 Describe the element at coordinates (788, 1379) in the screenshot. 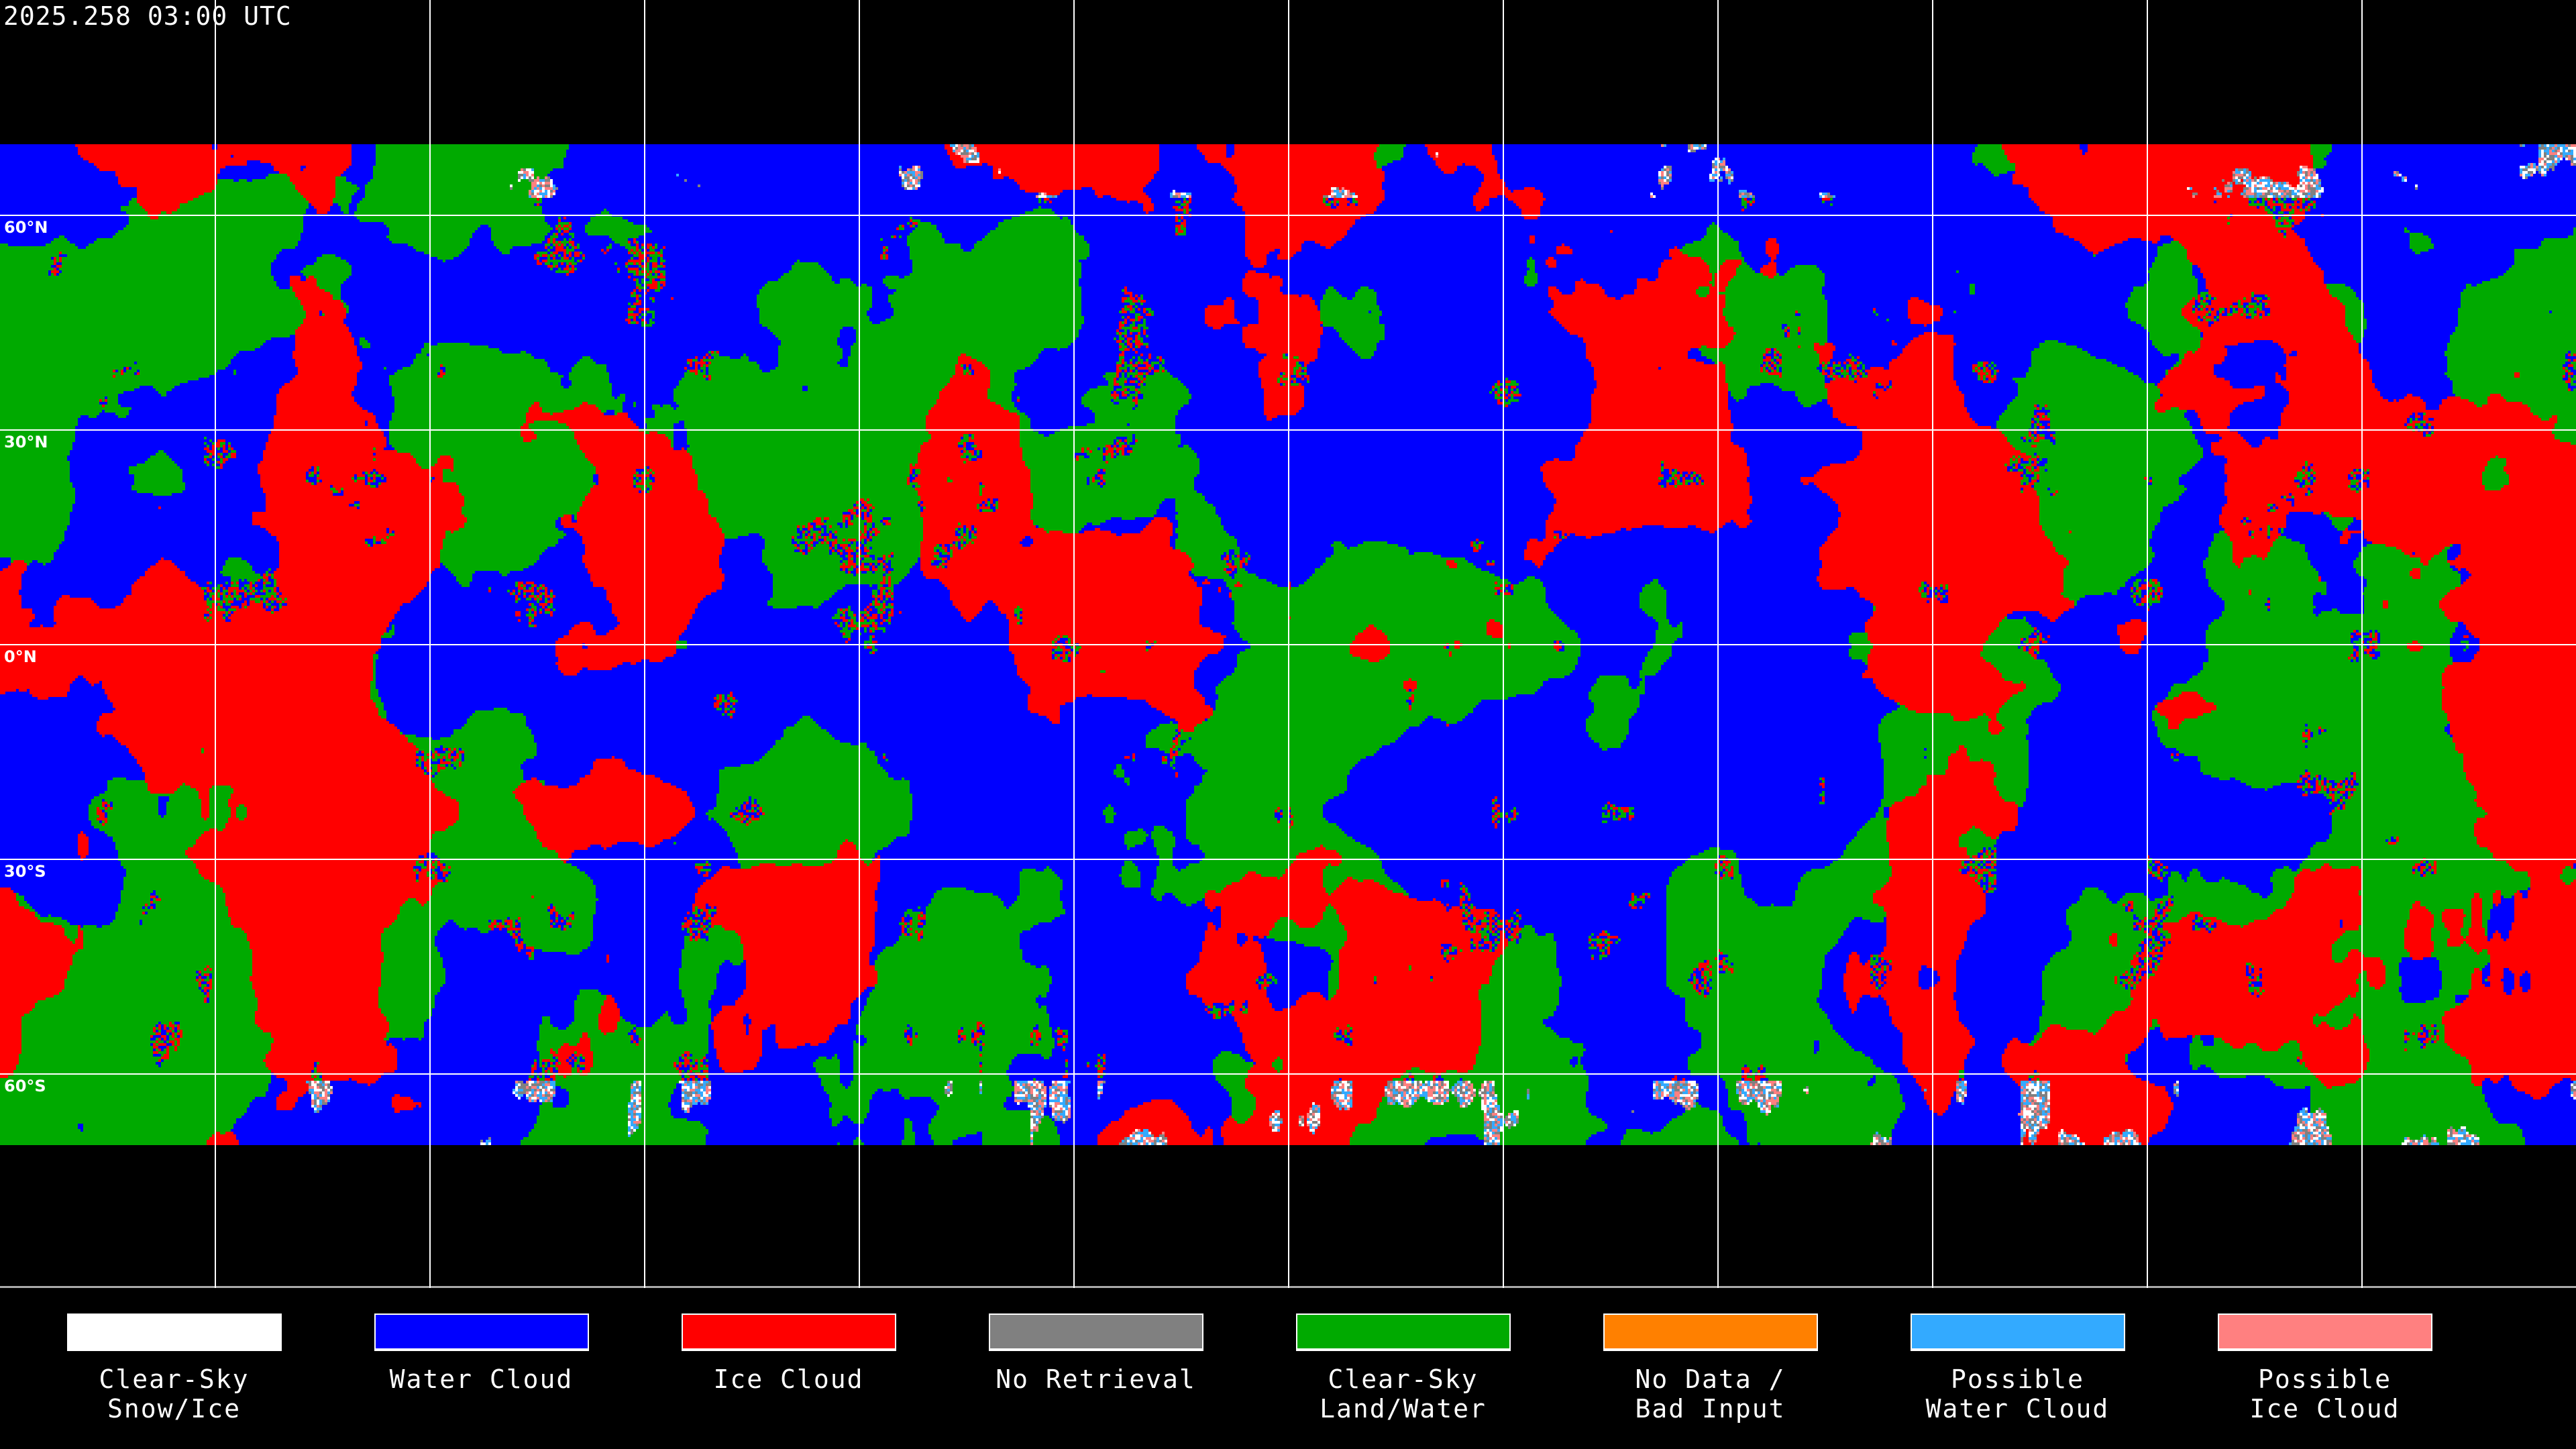

I see `legend-label: Ice Cloud` at that location.